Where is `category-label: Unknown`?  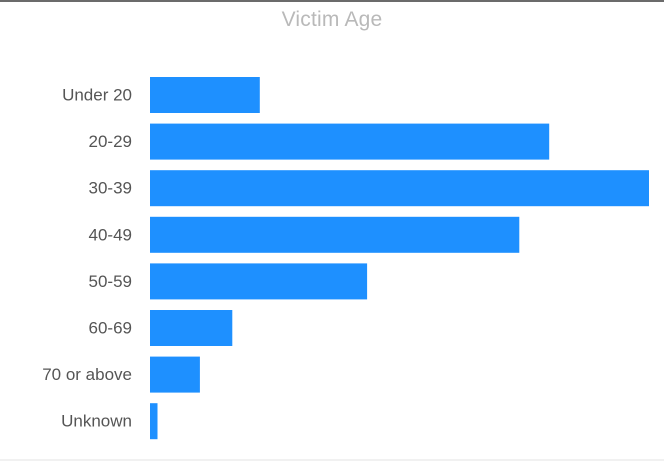
category-label: Unknown is located at coordinates (96, 421).